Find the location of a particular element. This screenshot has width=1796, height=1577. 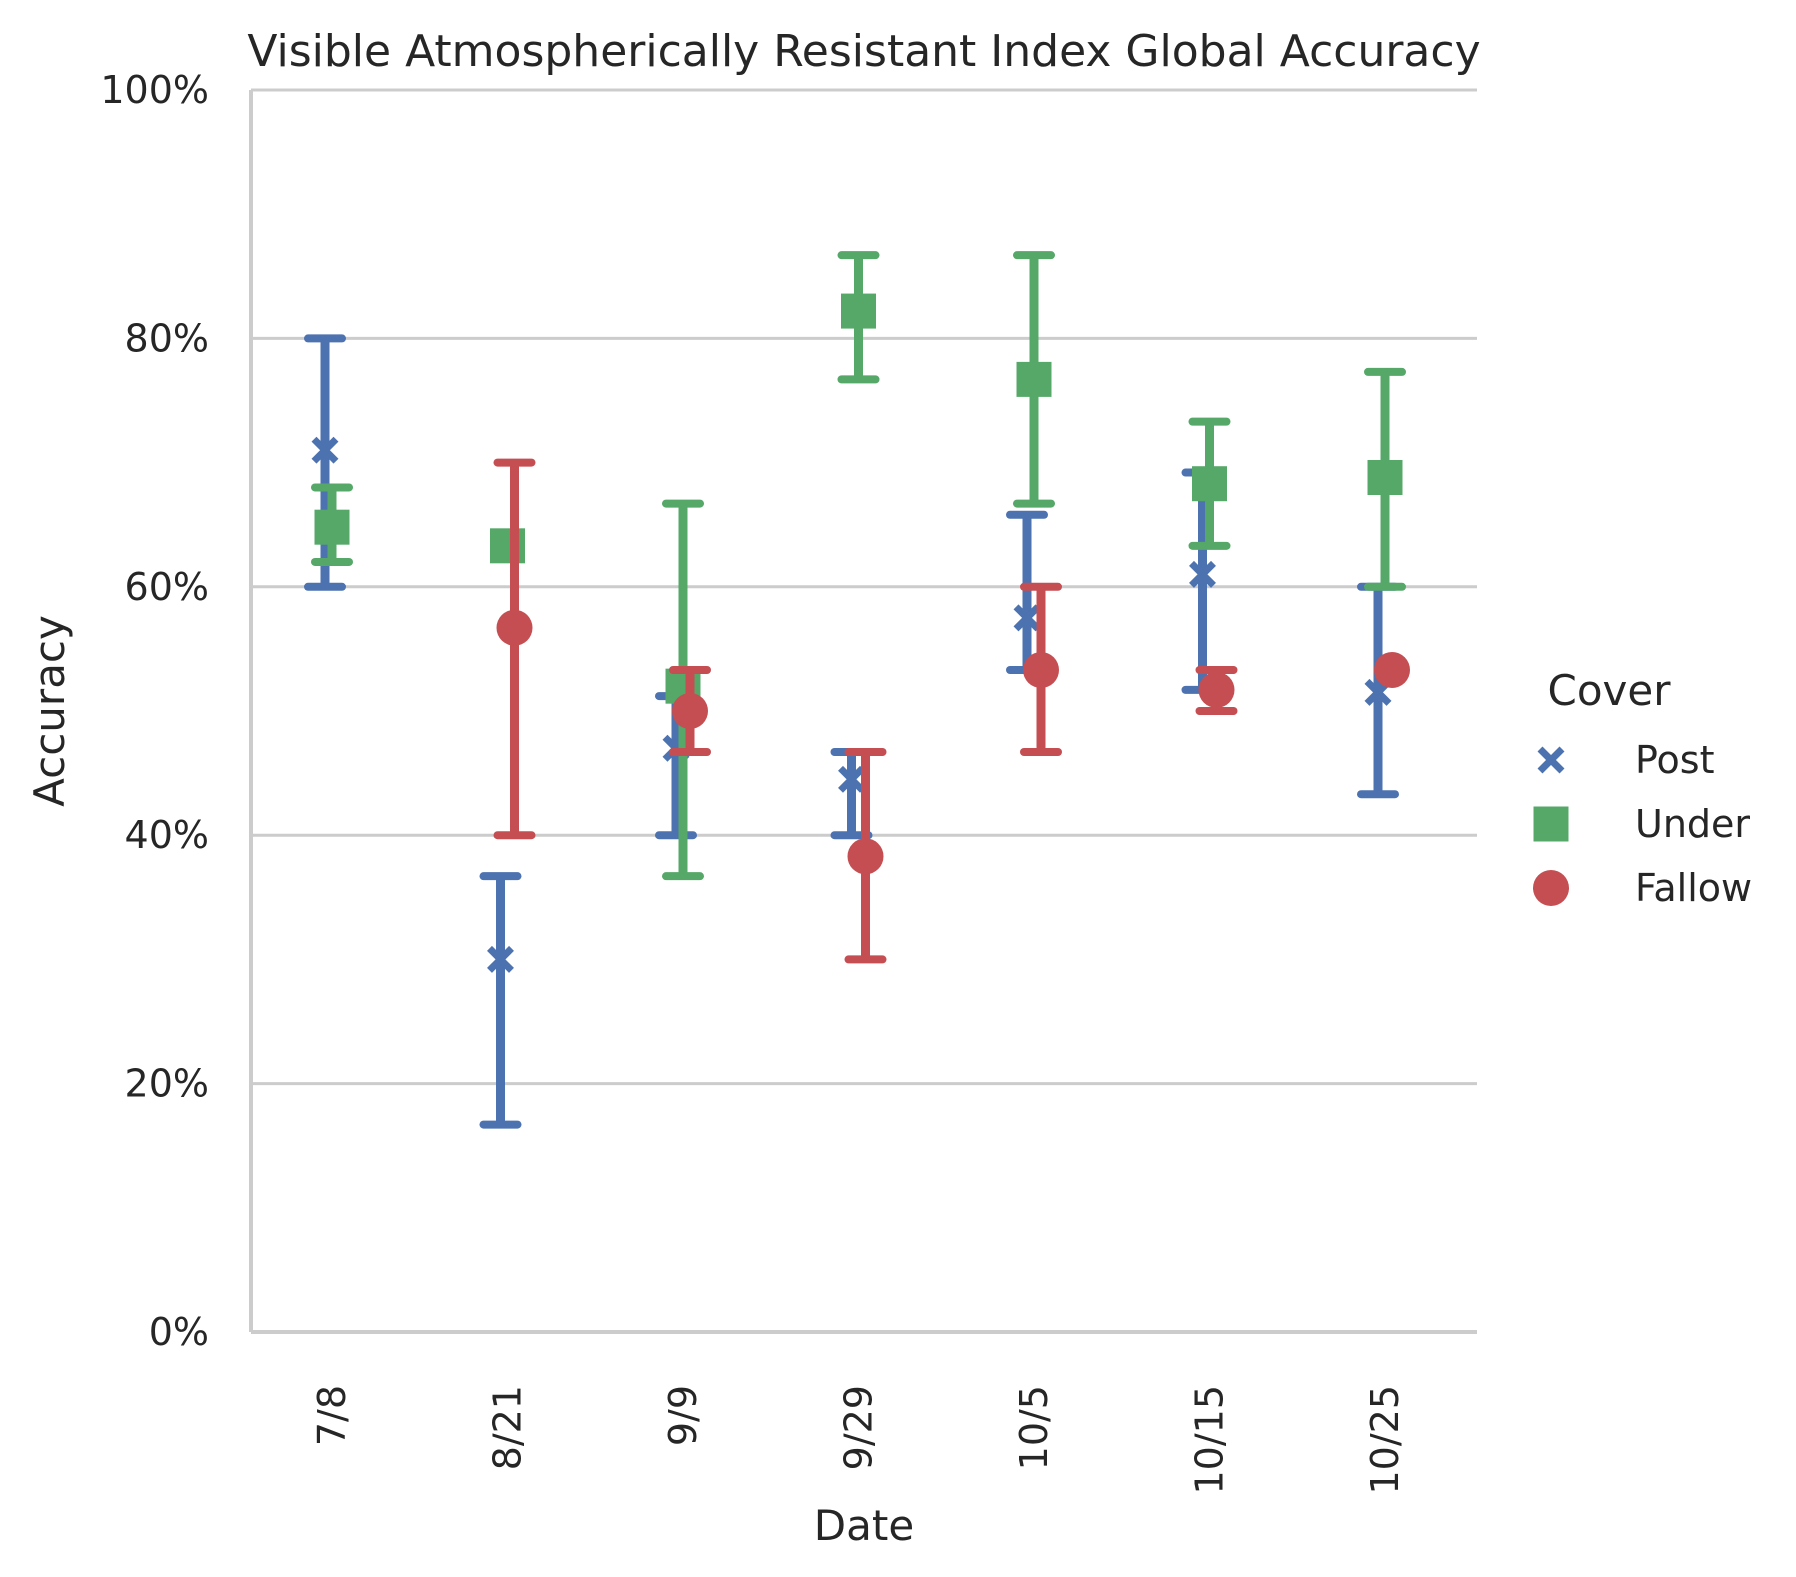

x-tick-labels: 7/8 8/21 9/9 9/29 10/5 10/15 10/25 is located at coordinates (858, 1440).